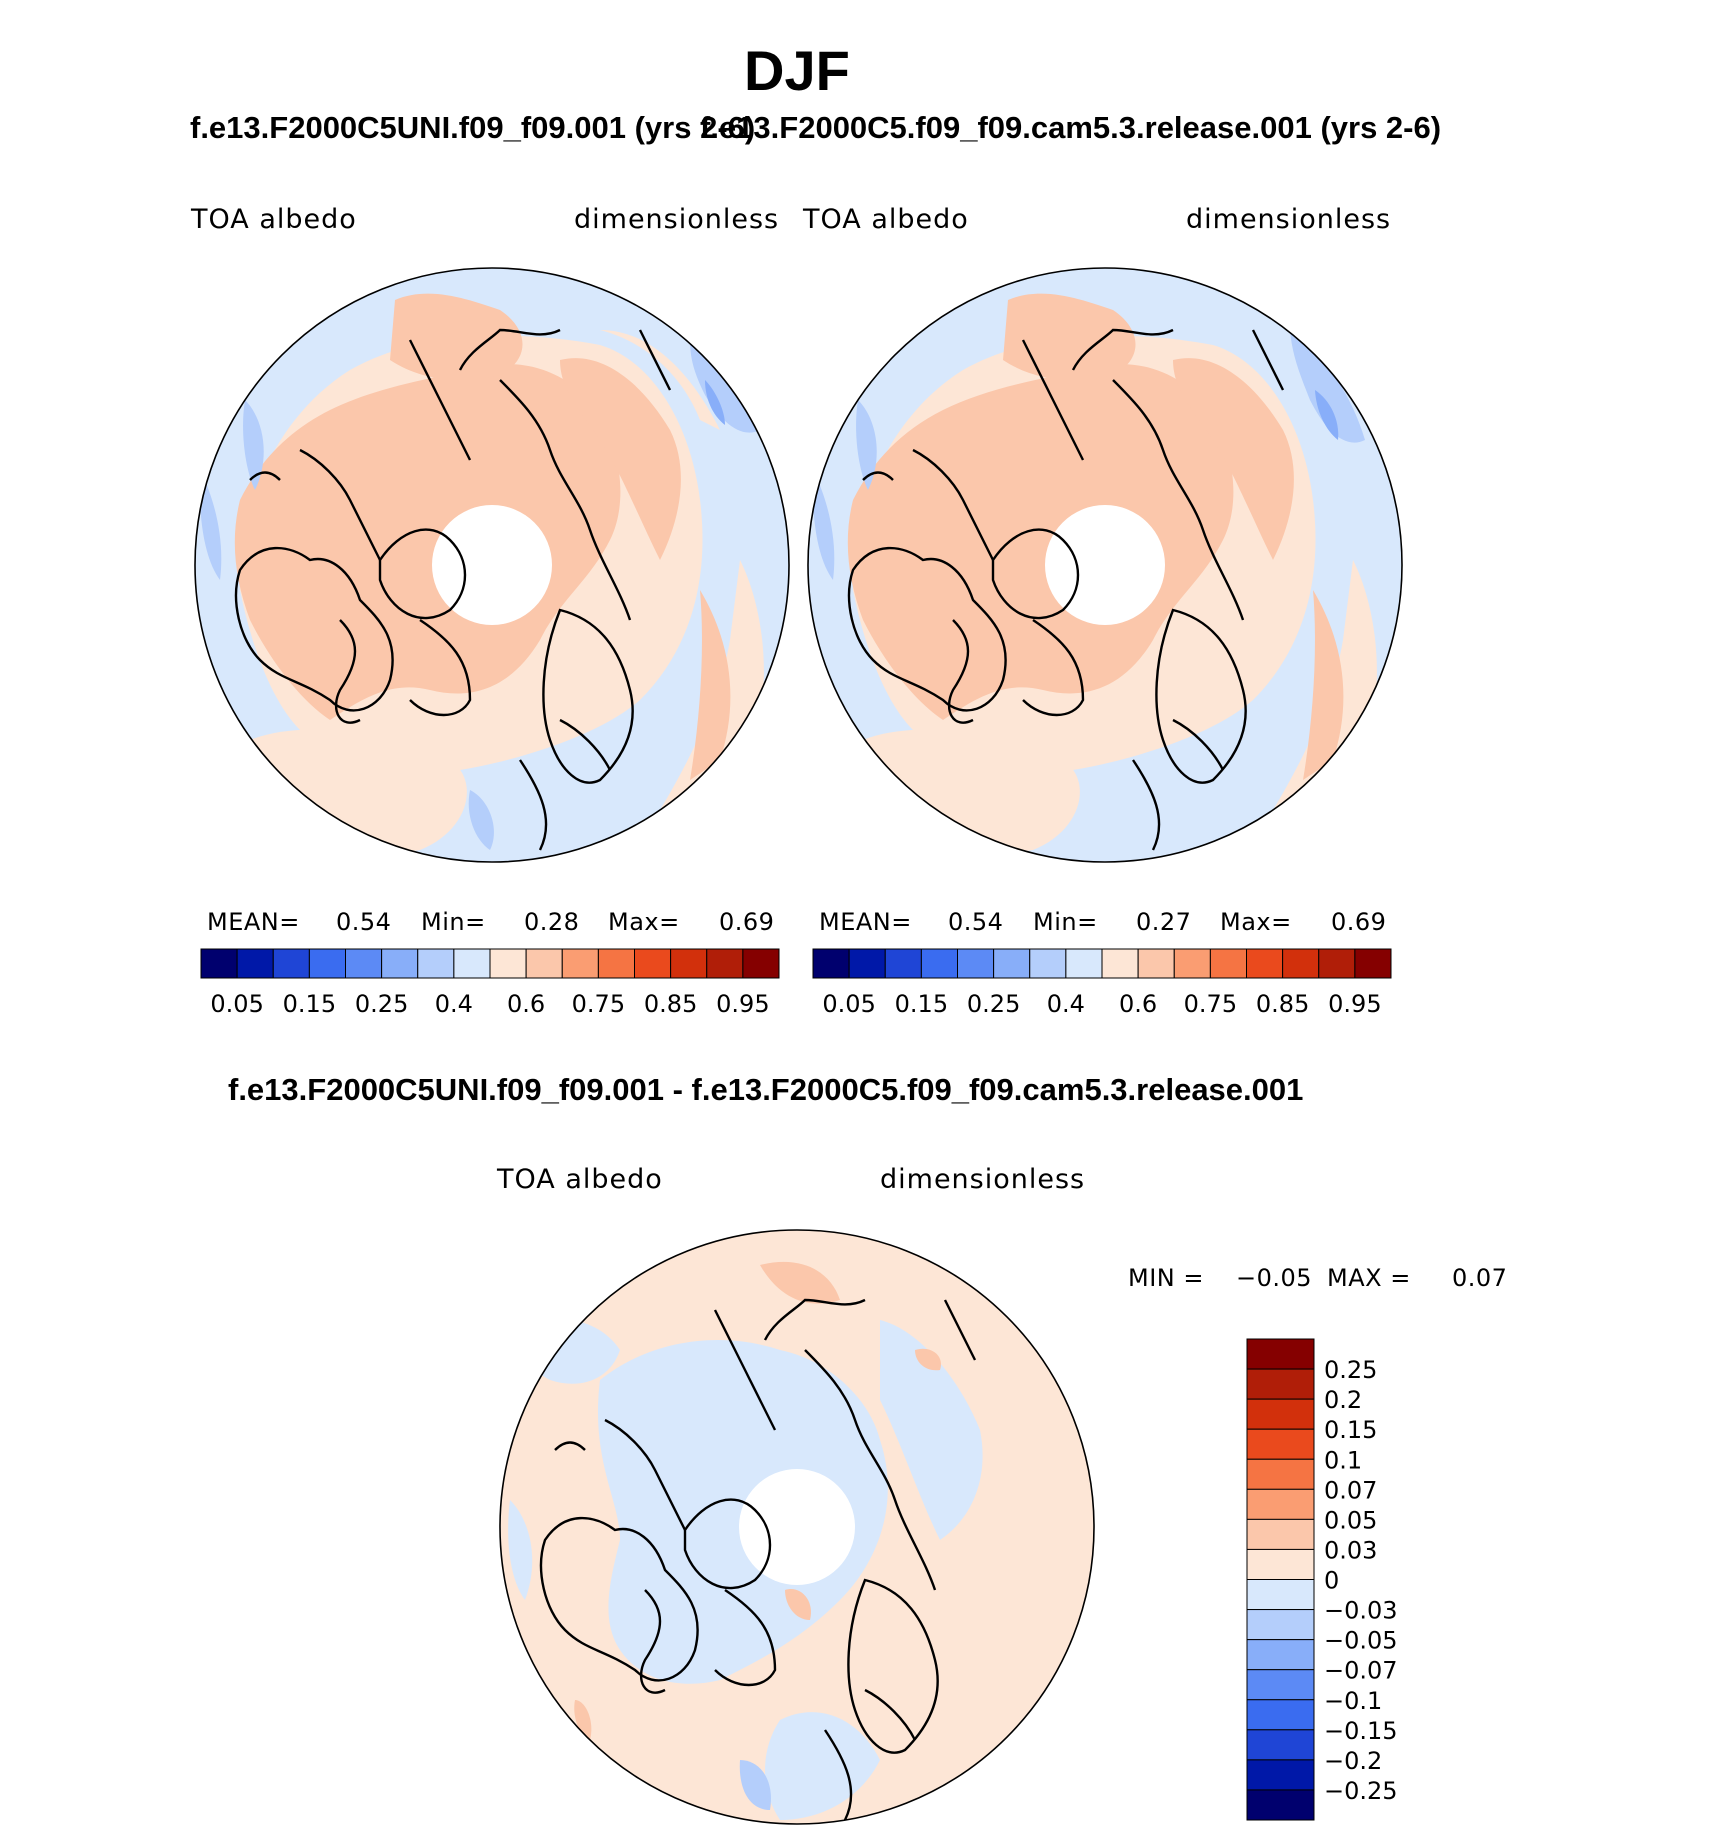 This screenshot has height=1838, width=1710. What do you see at coordinates (670, 1004) in the screenshot?
I see `colorbar-1-tick-label: 0.85` at bounding box center [670, 1004].